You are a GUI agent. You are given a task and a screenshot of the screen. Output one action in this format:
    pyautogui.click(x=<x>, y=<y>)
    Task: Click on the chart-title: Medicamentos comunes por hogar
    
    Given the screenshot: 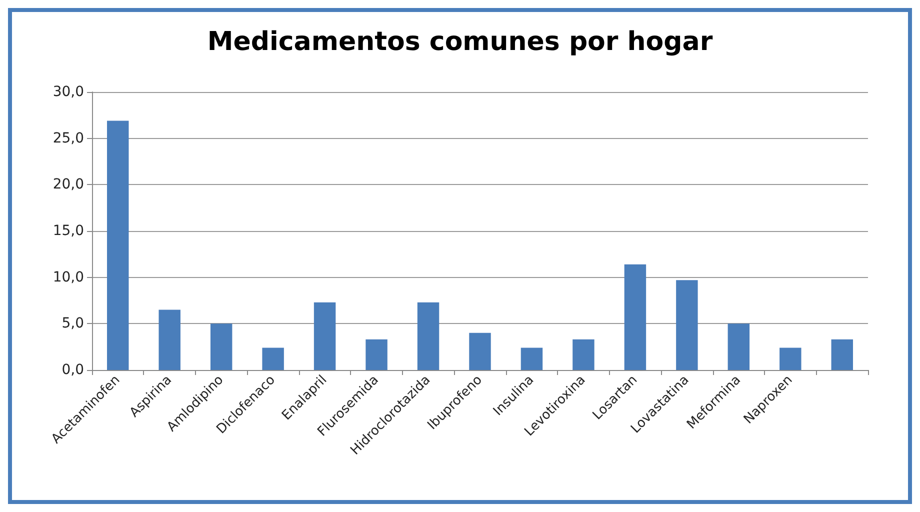 What is the action you would take?
    pyautogui.click(x=460, y=42)
    